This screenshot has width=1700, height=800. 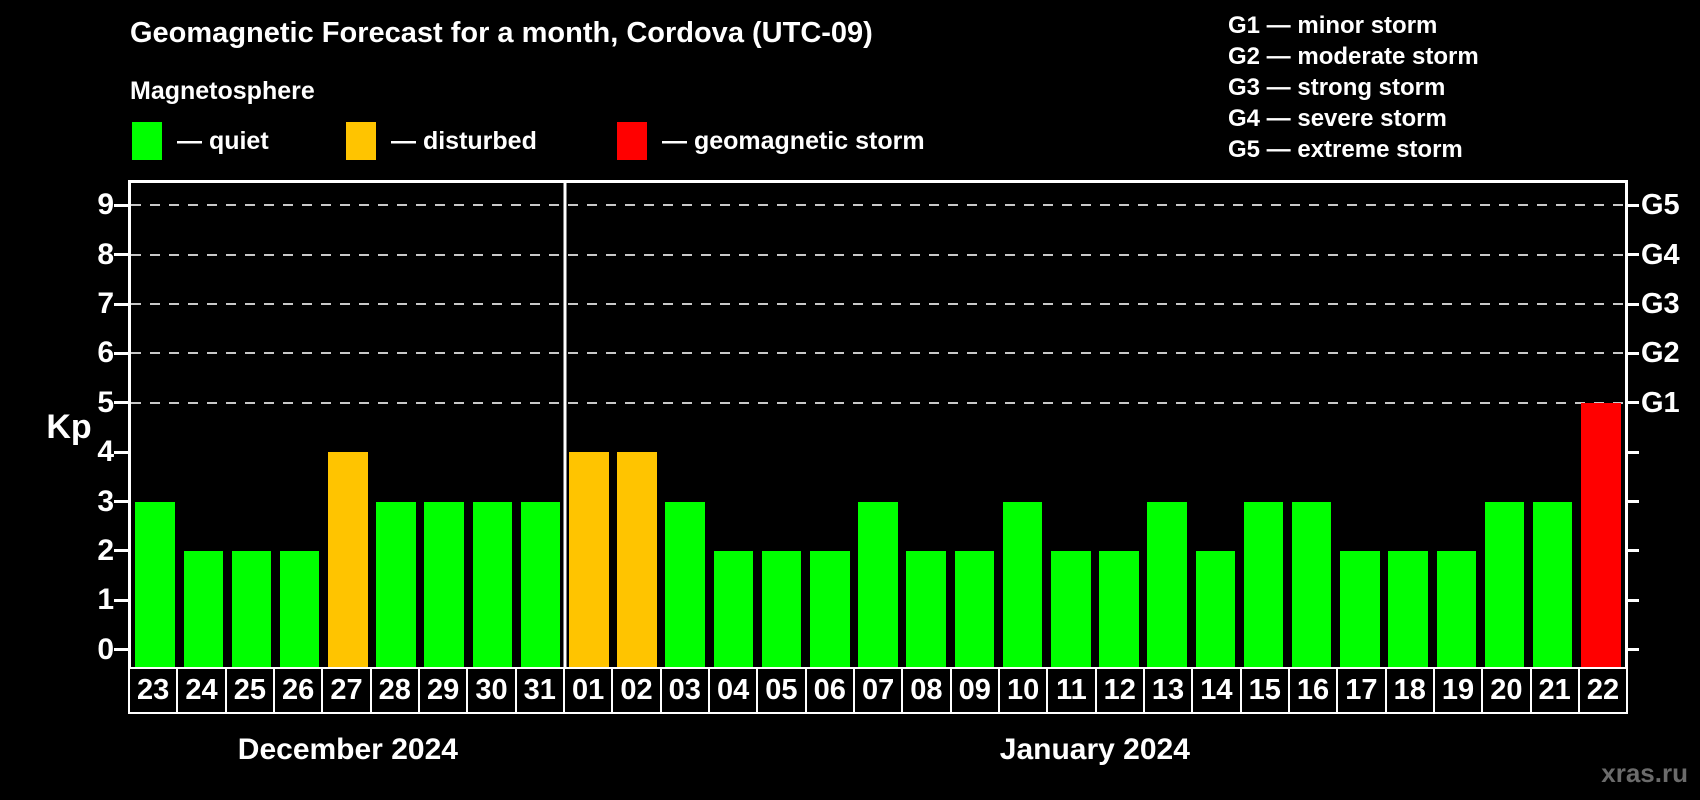 What do you see at coordinates (105, 501) in the screenshot?
I see `y-tick-label-3: 3` at bounding box center [105, 501].